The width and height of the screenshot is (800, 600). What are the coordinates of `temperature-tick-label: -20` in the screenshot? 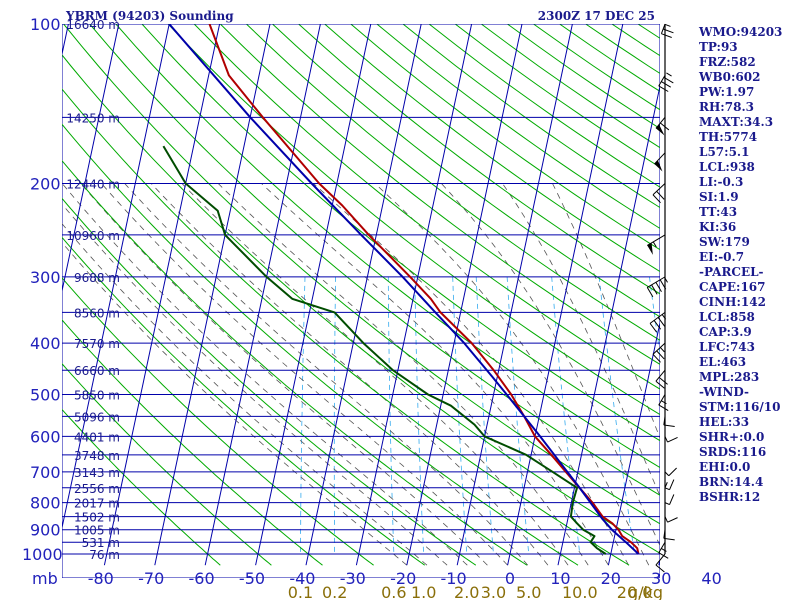 It's located at (403, 578).